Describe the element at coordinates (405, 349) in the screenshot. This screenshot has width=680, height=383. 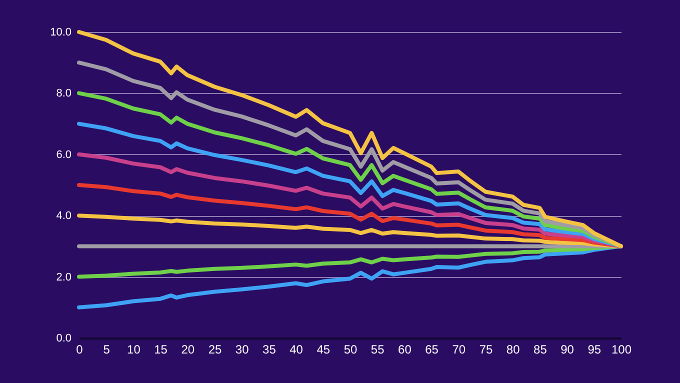
I see `x-tick-label: 60` at that location.